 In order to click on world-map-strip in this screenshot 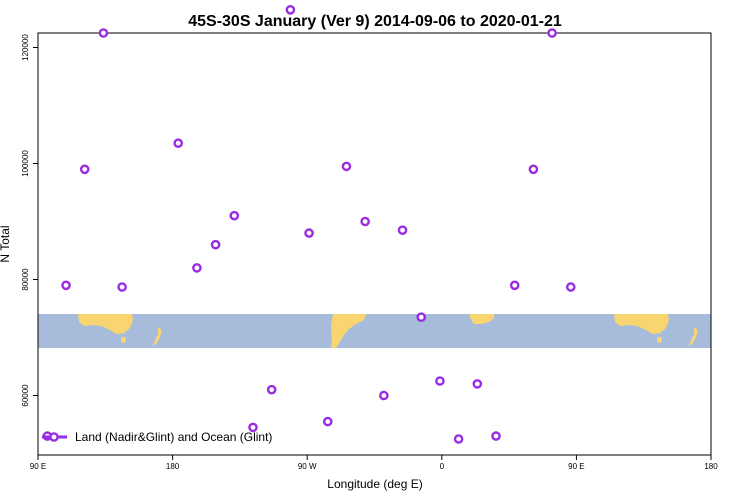, I will do `click(374, 331)`.